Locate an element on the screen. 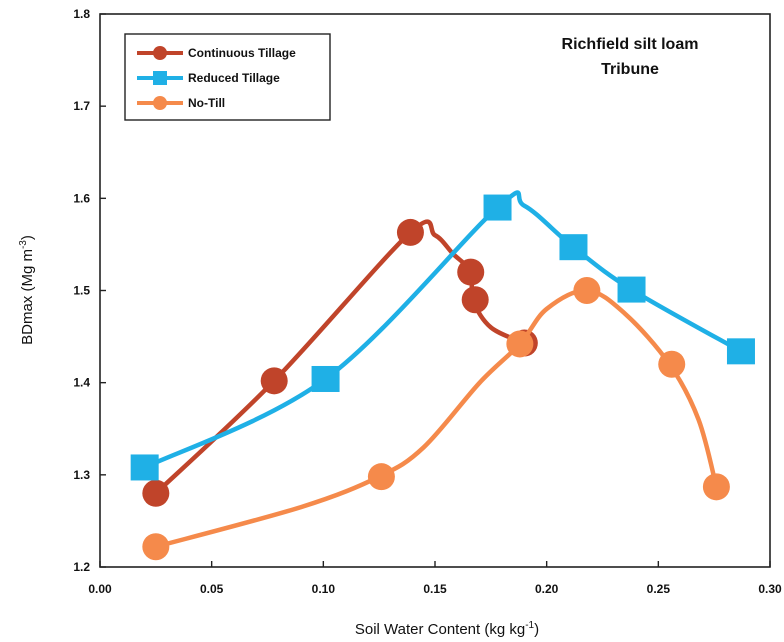 The image size is (784, 642). annotation-line-1: Richfield silt loam is located at coordinates (630, 44).